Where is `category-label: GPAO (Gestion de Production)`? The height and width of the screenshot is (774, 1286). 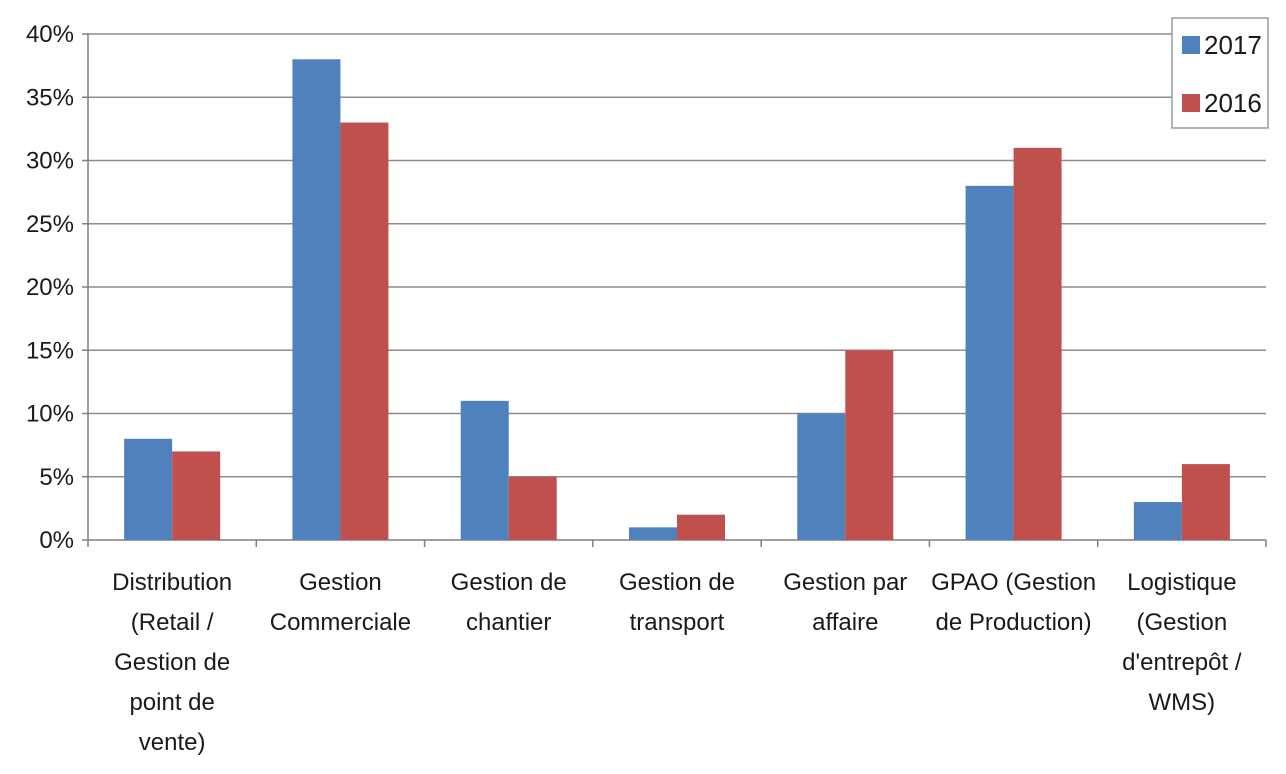 category-label: GPAO (Gestion de Production) is located at coordinates (1013, 602).